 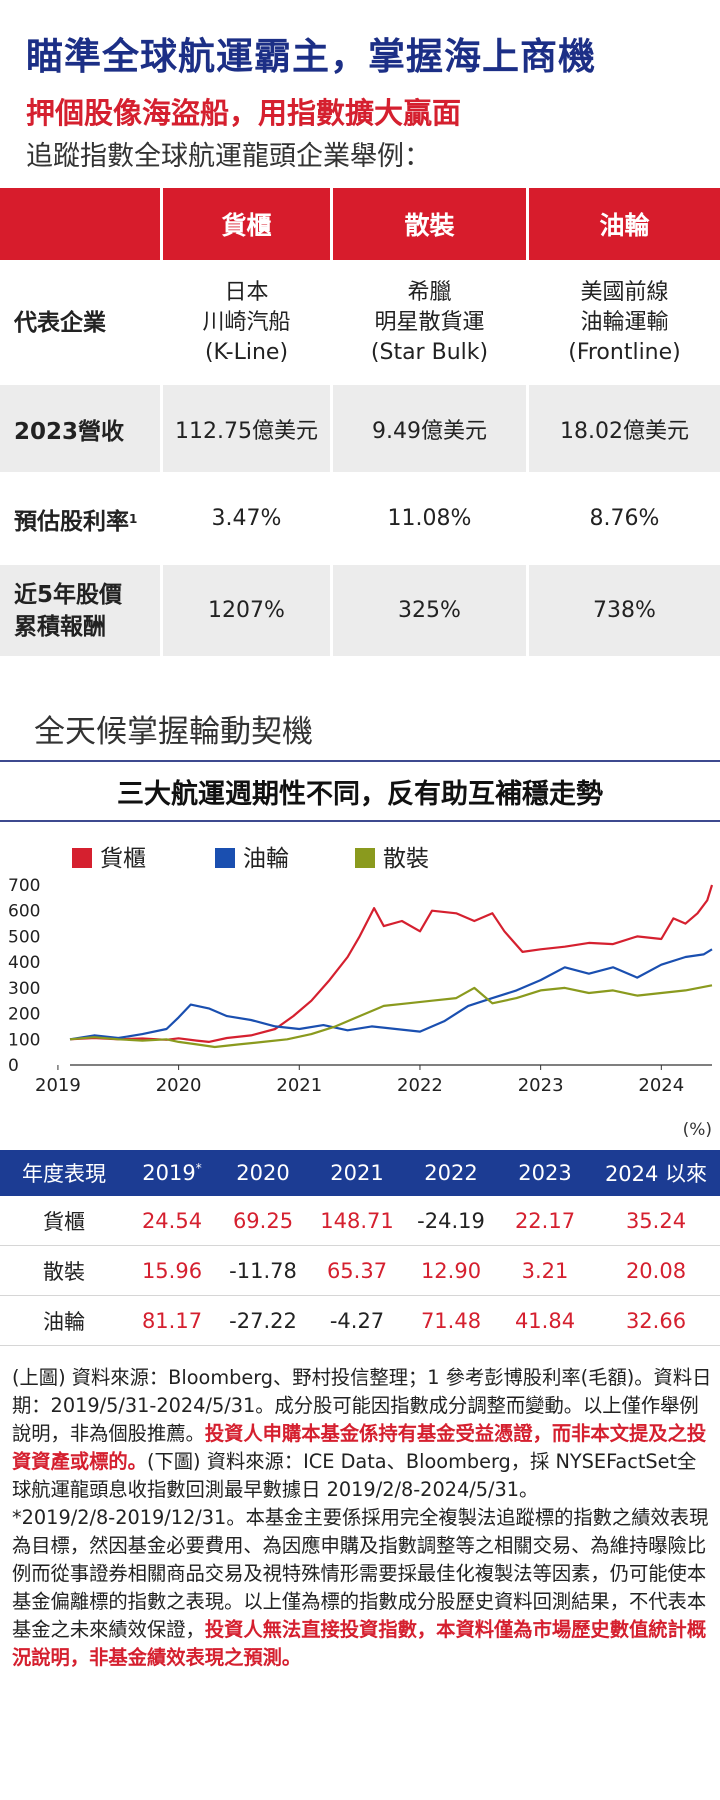 What do you see at coordinates (357, 1220) in the screenshot?
I see `table-cell: 148.71` at bounding box center [357, 1220].